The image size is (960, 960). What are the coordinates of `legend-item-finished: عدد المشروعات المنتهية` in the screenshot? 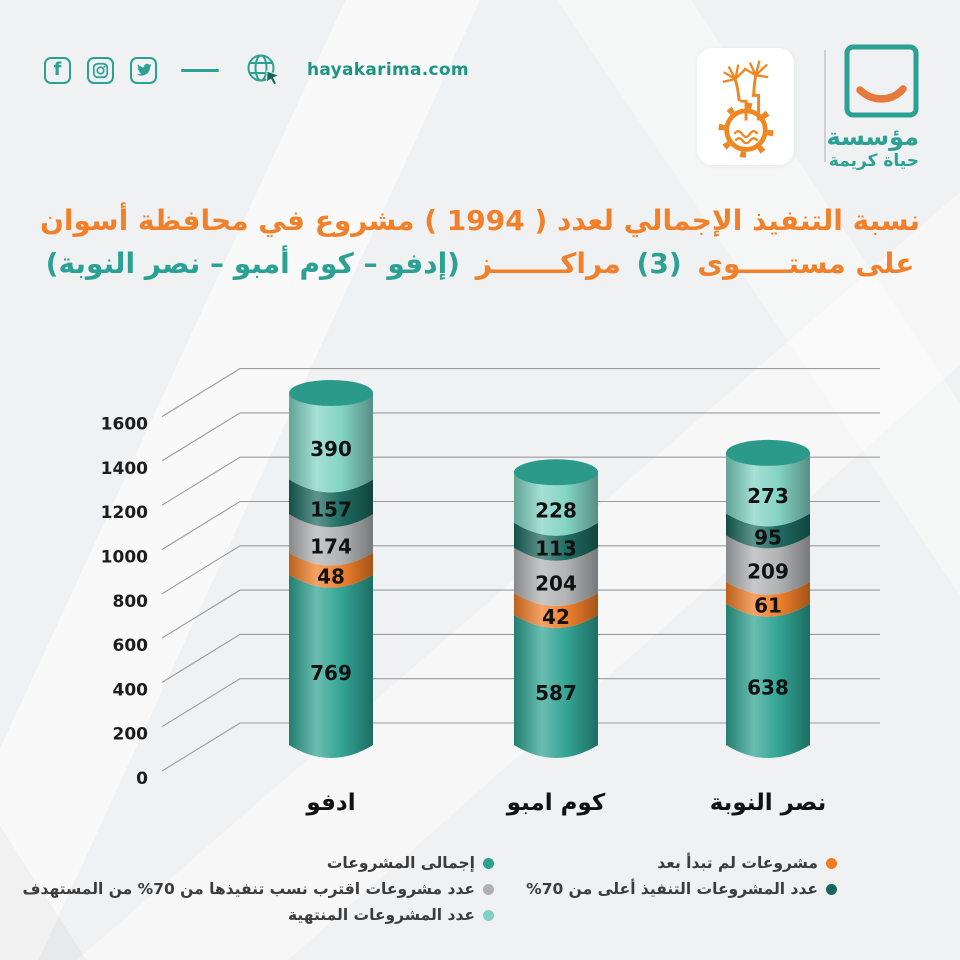 It's located at (391, 915).